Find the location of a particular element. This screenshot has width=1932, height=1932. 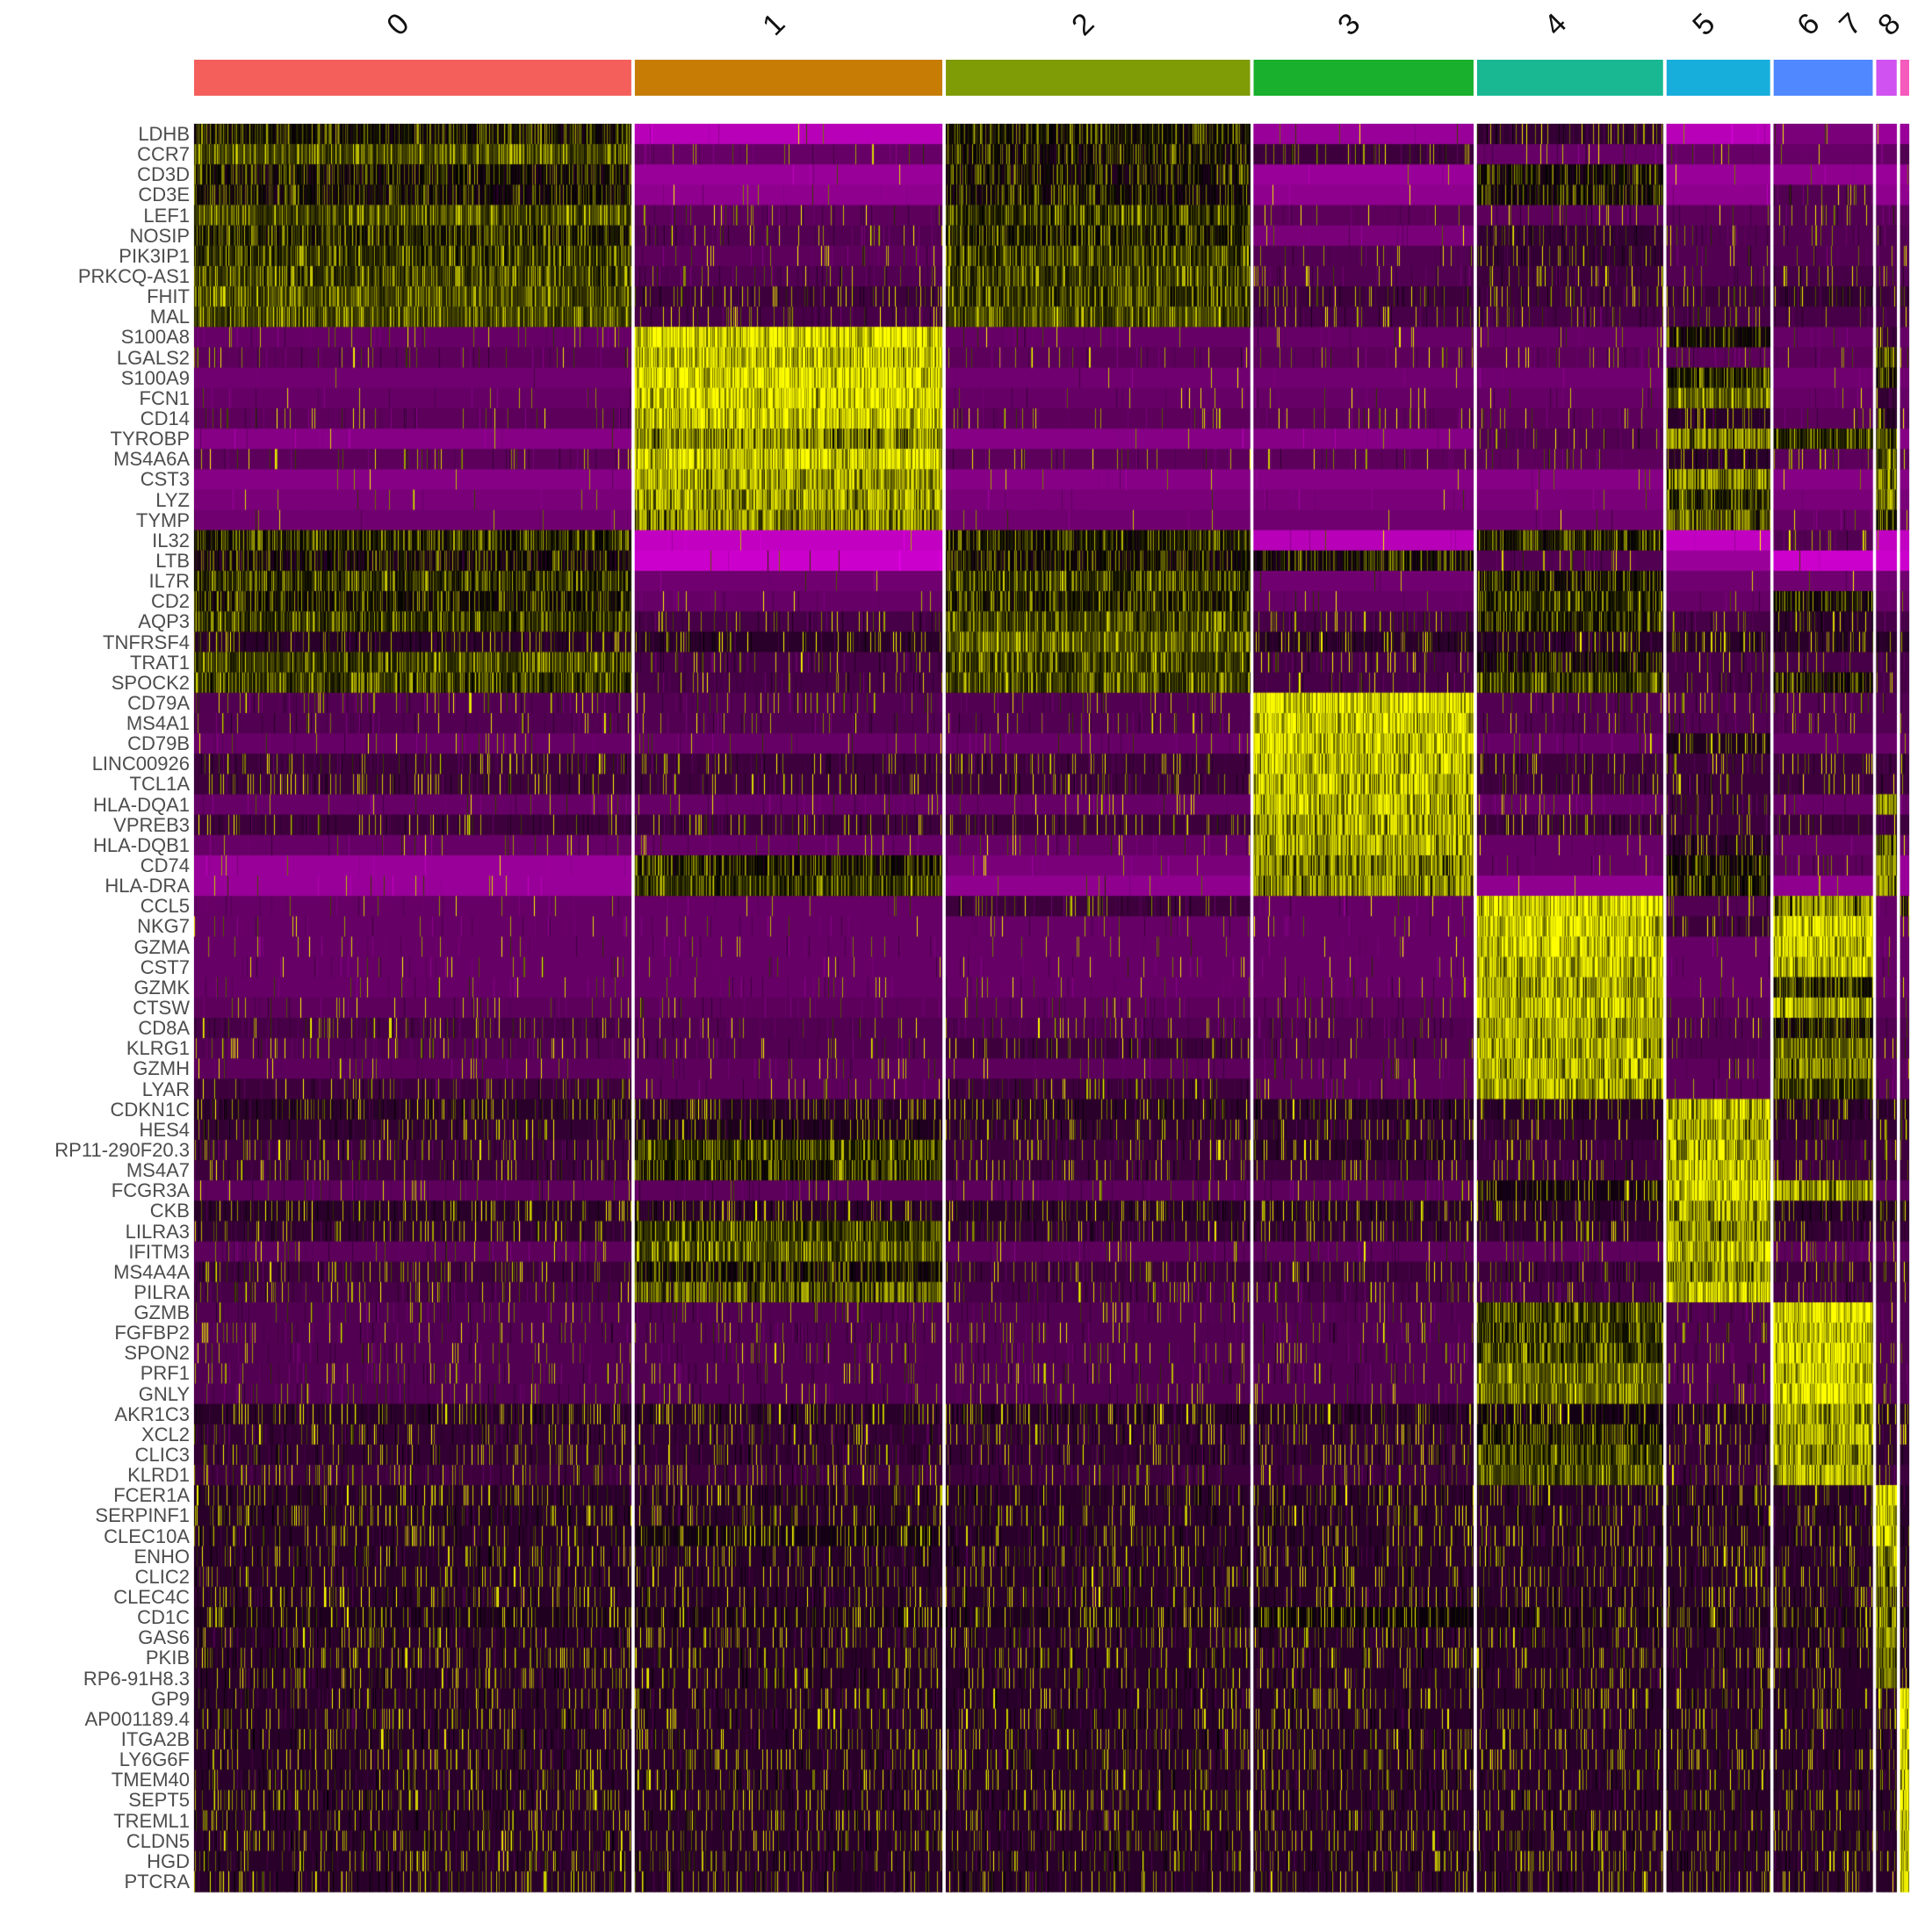

gene-label: CD3E is located at coordinates (164, 195).